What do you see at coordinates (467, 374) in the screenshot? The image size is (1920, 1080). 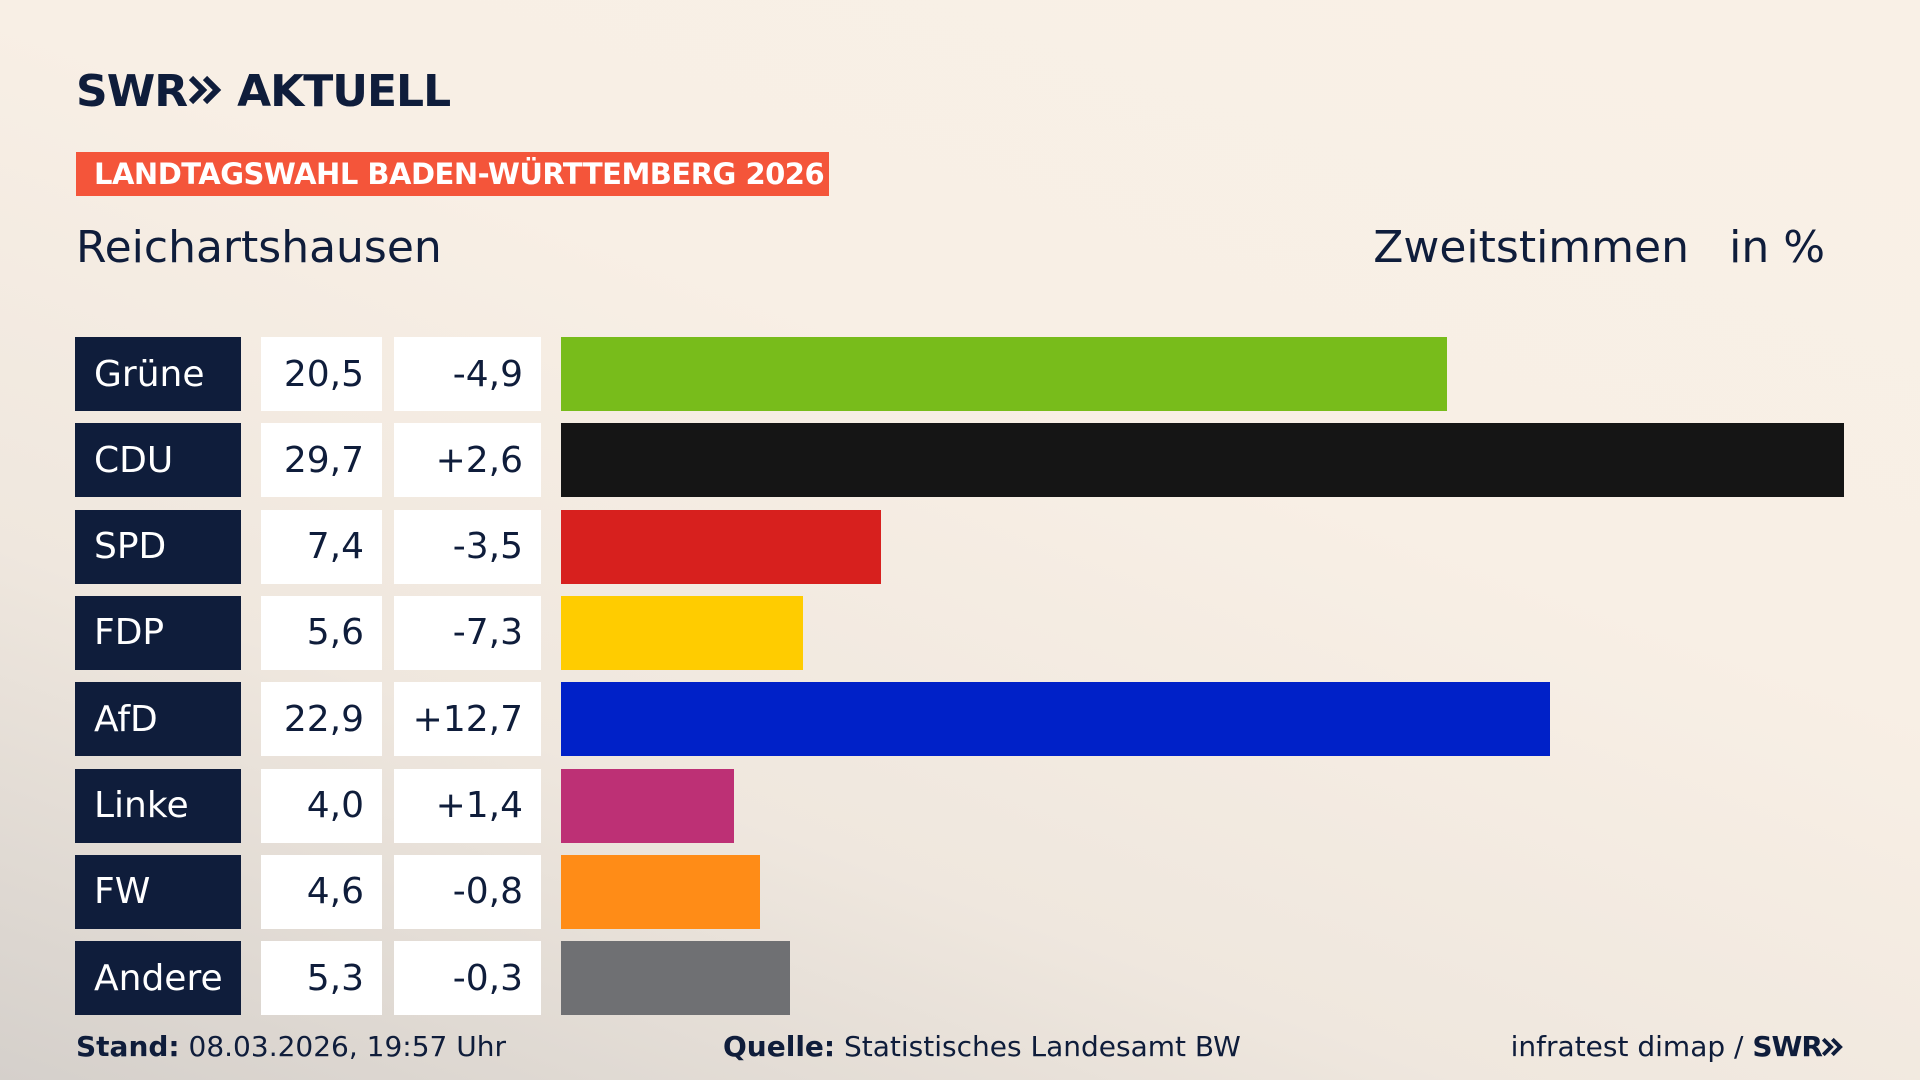 I see `change-label: -4,9` at bounding box center [467, 374].